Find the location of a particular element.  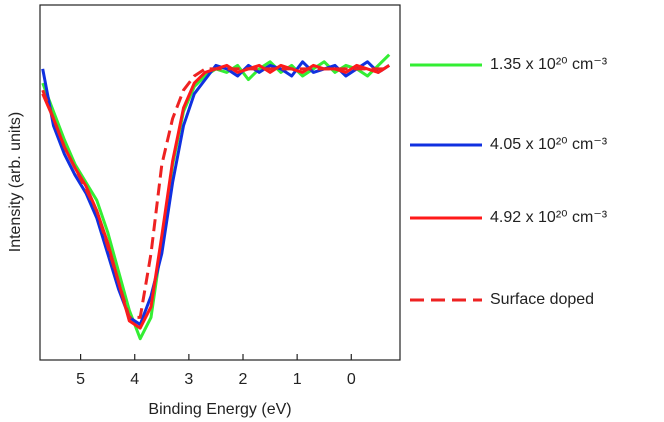

x-tick-label: 2 is located at coordinates (243, 379).